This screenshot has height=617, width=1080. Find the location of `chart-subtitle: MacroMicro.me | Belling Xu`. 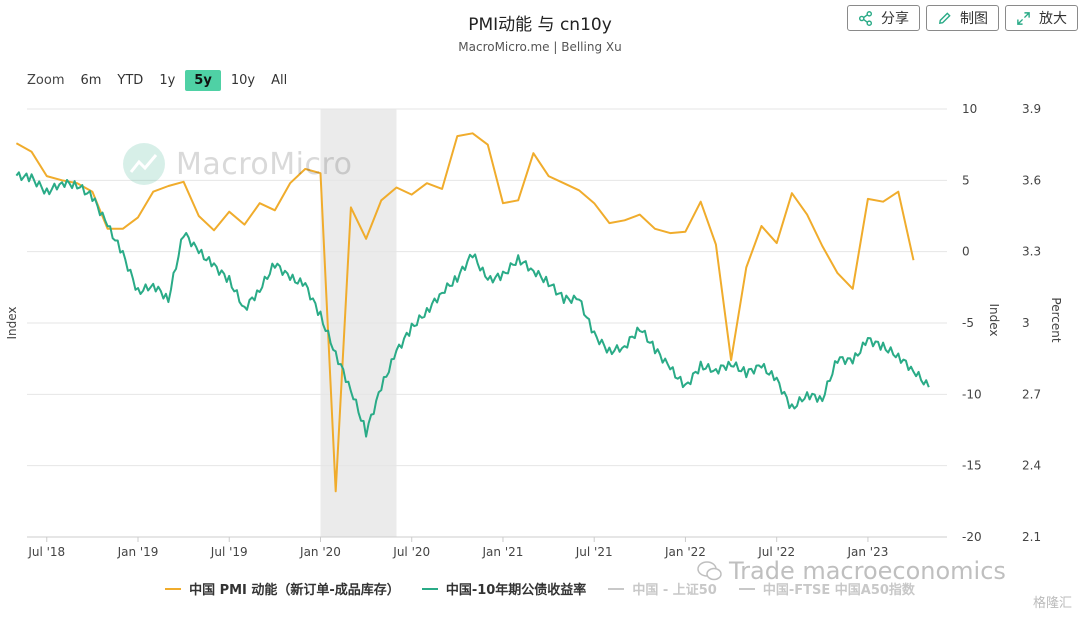

chart-subtitle: MacroMicro.me | Belling Xu is located at coordinates (540, 47).